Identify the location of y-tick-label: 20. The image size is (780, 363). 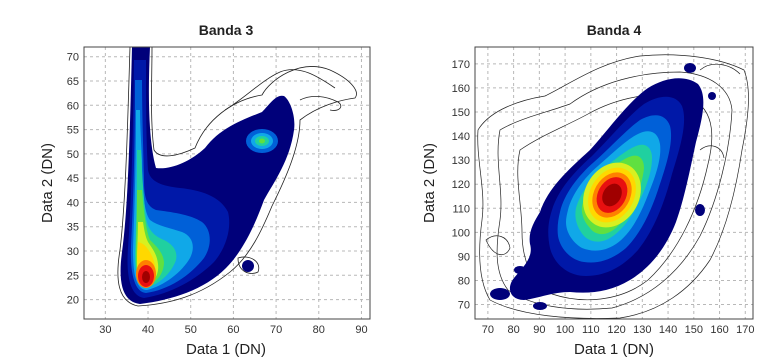
(73, 301).